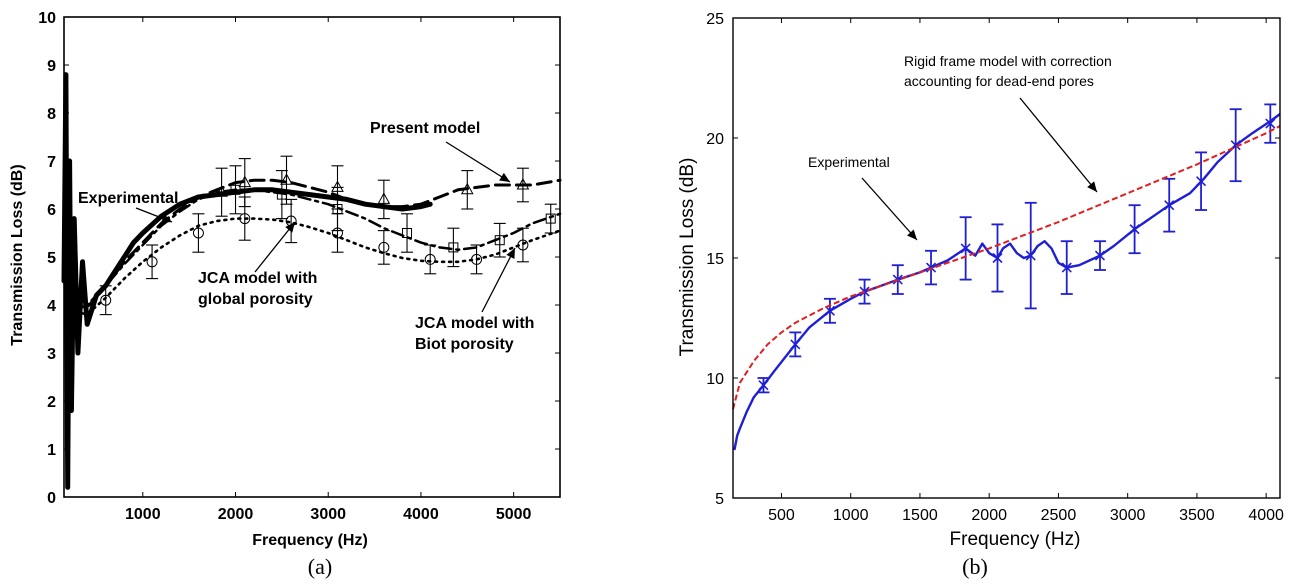 This screenshot has width=1291, height=585. I want to click on panel-a-arrow-present-model-shaft, so click(478, 162).